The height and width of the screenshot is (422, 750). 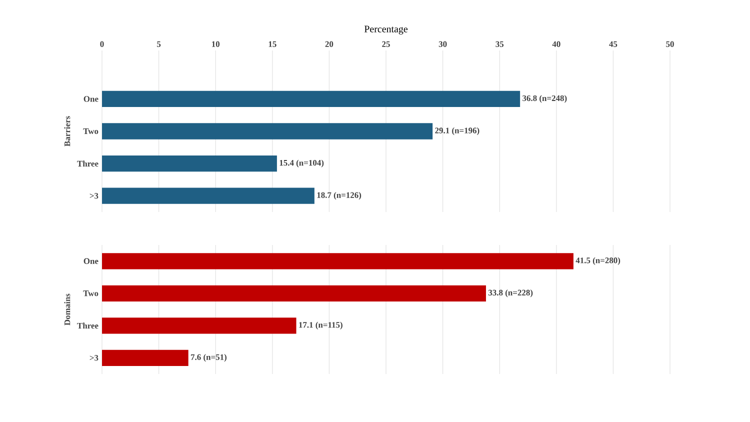 I want to click on x-tick-label: 15, so click(x=272, y=44).